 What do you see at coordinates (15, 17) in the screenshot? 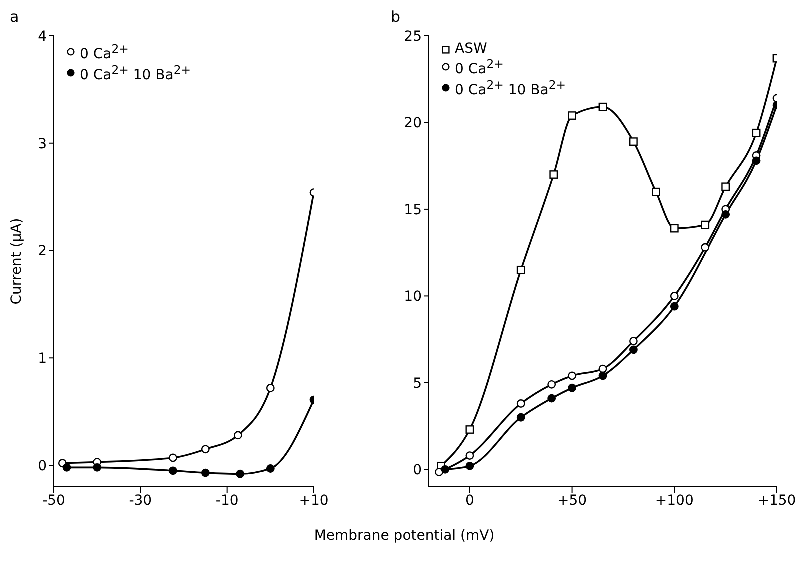
I see `chart-title: a` at bounding box center [15, 17].